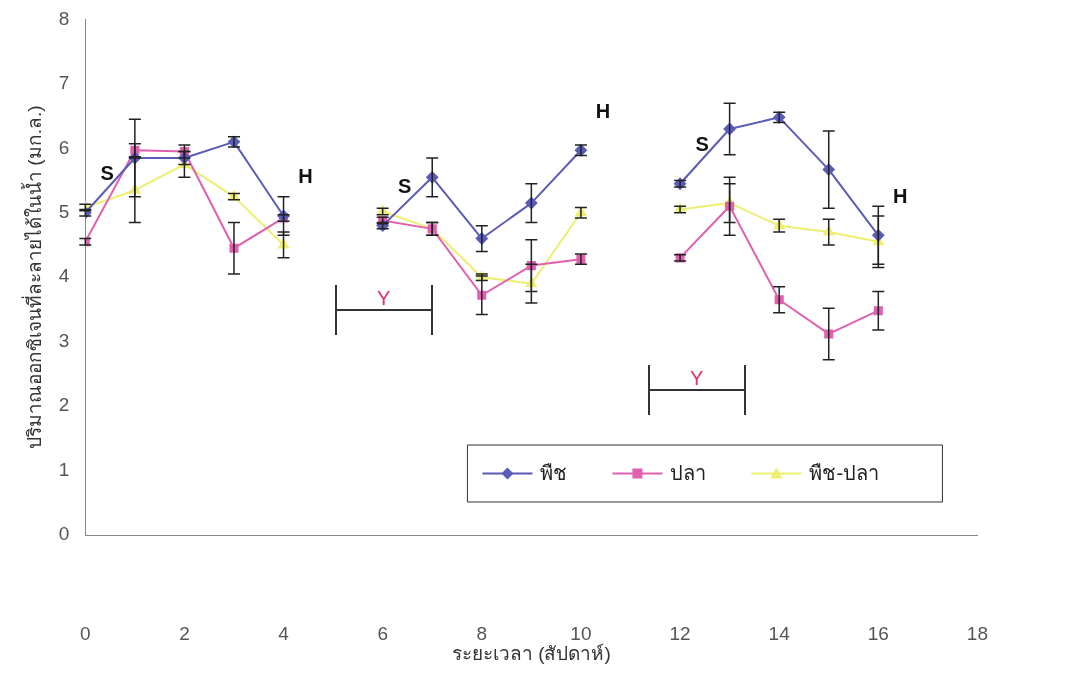 The image size is (1068, 675). What do you see at coordinates (779, 633) in the screenshot?
I see `x-tick-label: 14` at bounding box center [779, 633].